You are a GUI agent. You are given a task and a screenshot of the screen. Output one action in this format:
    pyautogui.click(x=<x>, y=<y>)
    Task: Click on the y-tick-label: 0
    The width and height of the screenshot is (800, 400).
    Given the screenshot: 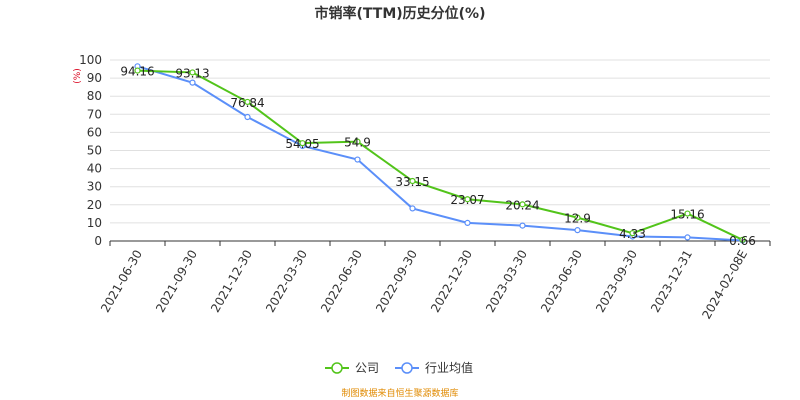 What is the action you would take?
    pyautogui.click(x=98, y=241)
    